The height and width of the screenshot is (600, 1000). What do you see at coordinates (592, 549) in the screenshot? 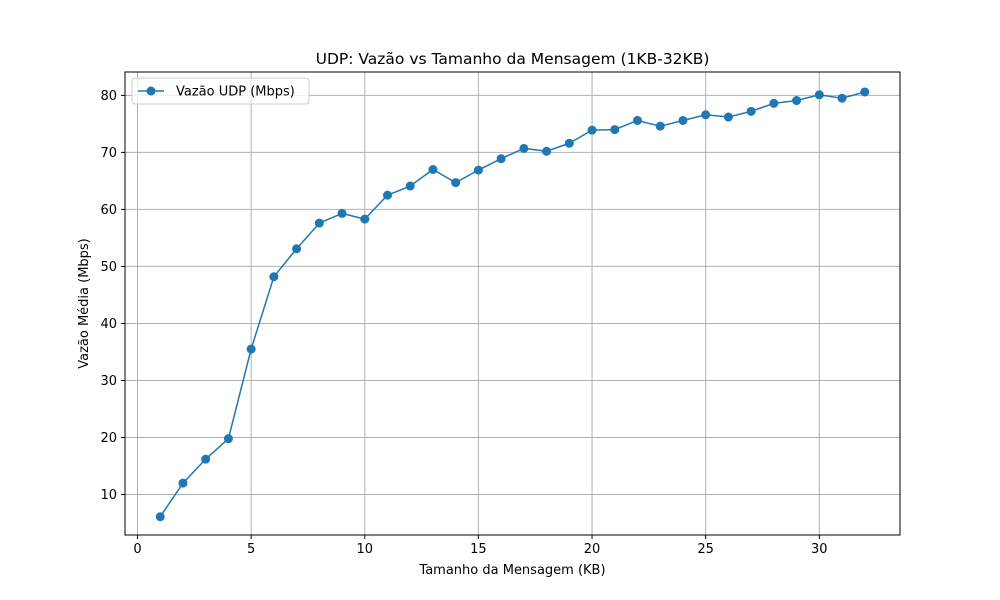
I see `x-tick-label: 20` at bounding box center [592, 549].